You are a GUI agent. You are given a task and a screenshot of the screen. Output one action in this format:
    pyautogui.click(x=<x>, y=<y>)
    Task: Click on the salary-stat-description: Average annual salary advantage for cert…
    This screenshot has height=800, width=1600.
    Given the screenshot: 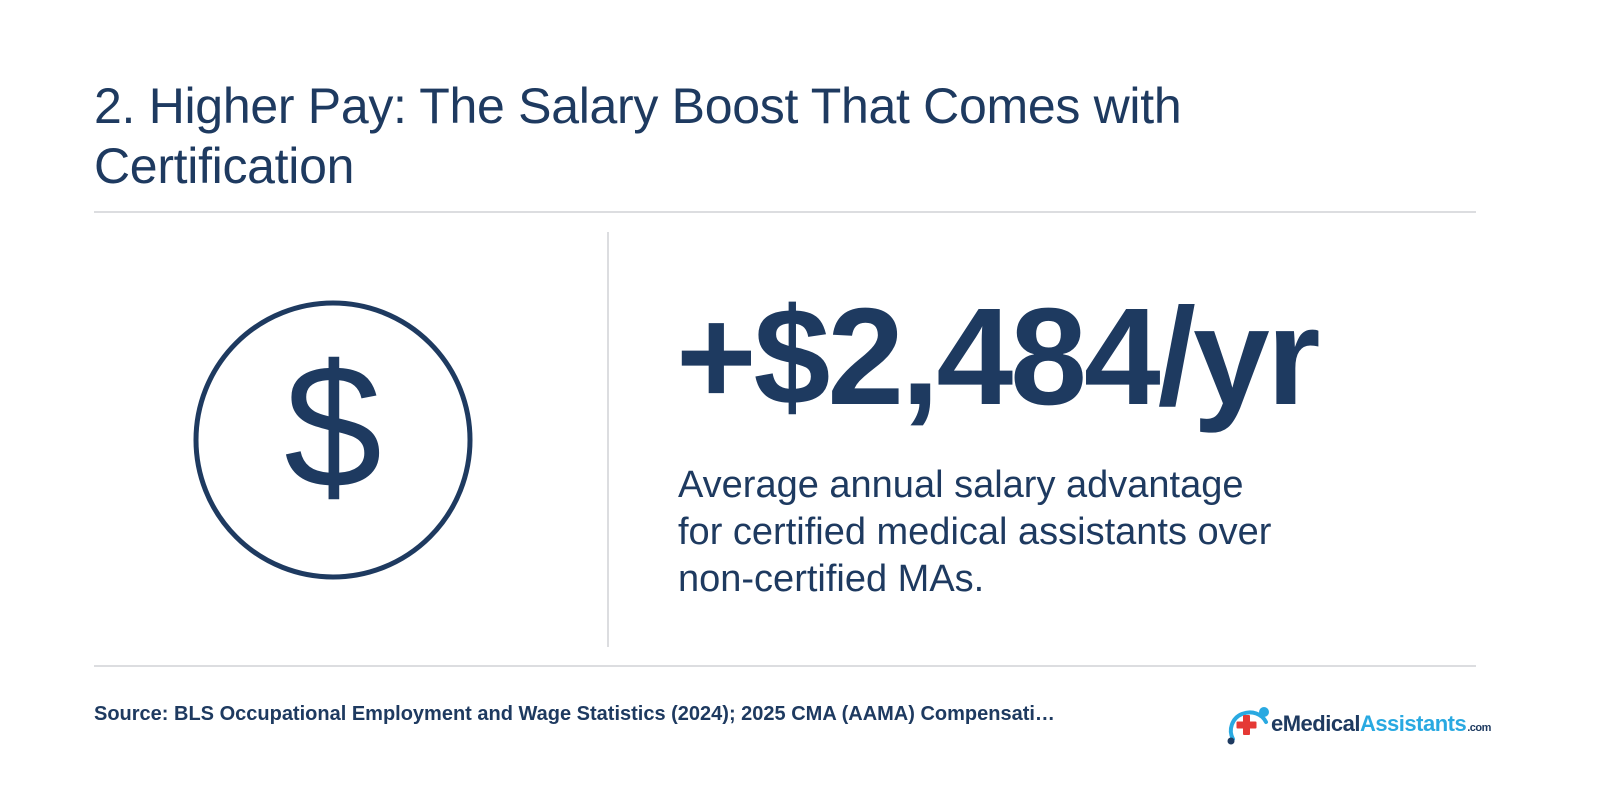 What is the action you would take?
    pyautogui.click(x=975, y=532)
    